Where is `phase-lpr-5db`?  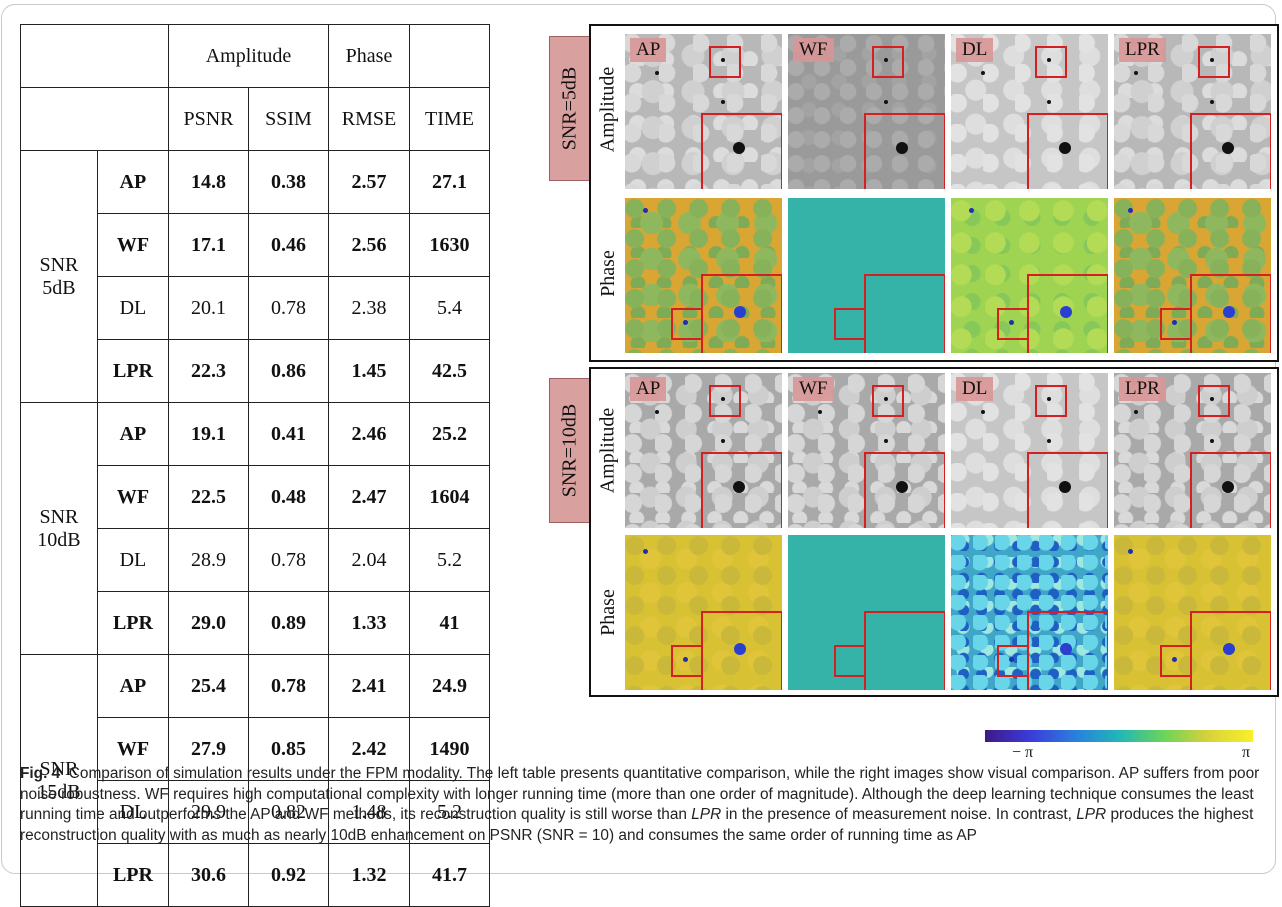 phase-lpr-5db is located at coordinates (1192, 275).